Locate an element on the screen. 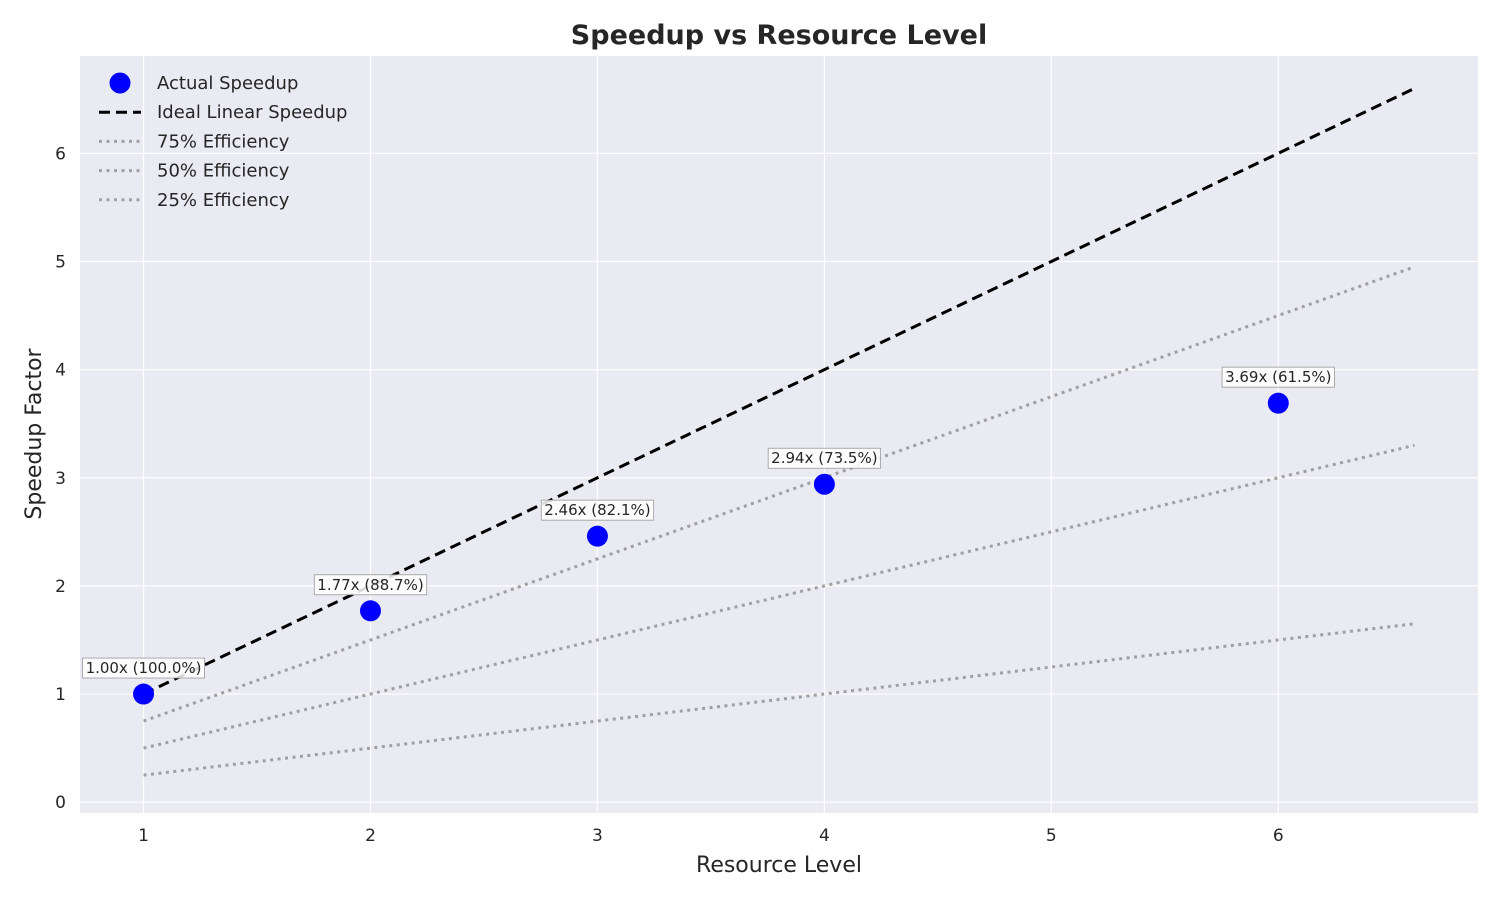 This screenshot has width=1500, height=900. point-label: 2.46x (82.1%) is located at coordinates (597, 510).